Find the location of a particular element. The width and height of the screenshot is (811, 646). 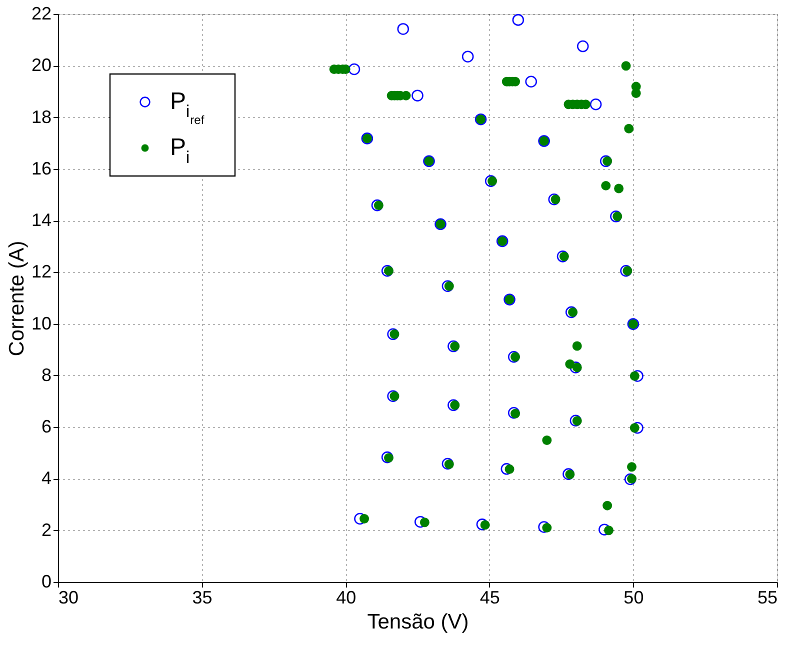

y-tick-label: 10 is located at coordinates (41, 323).